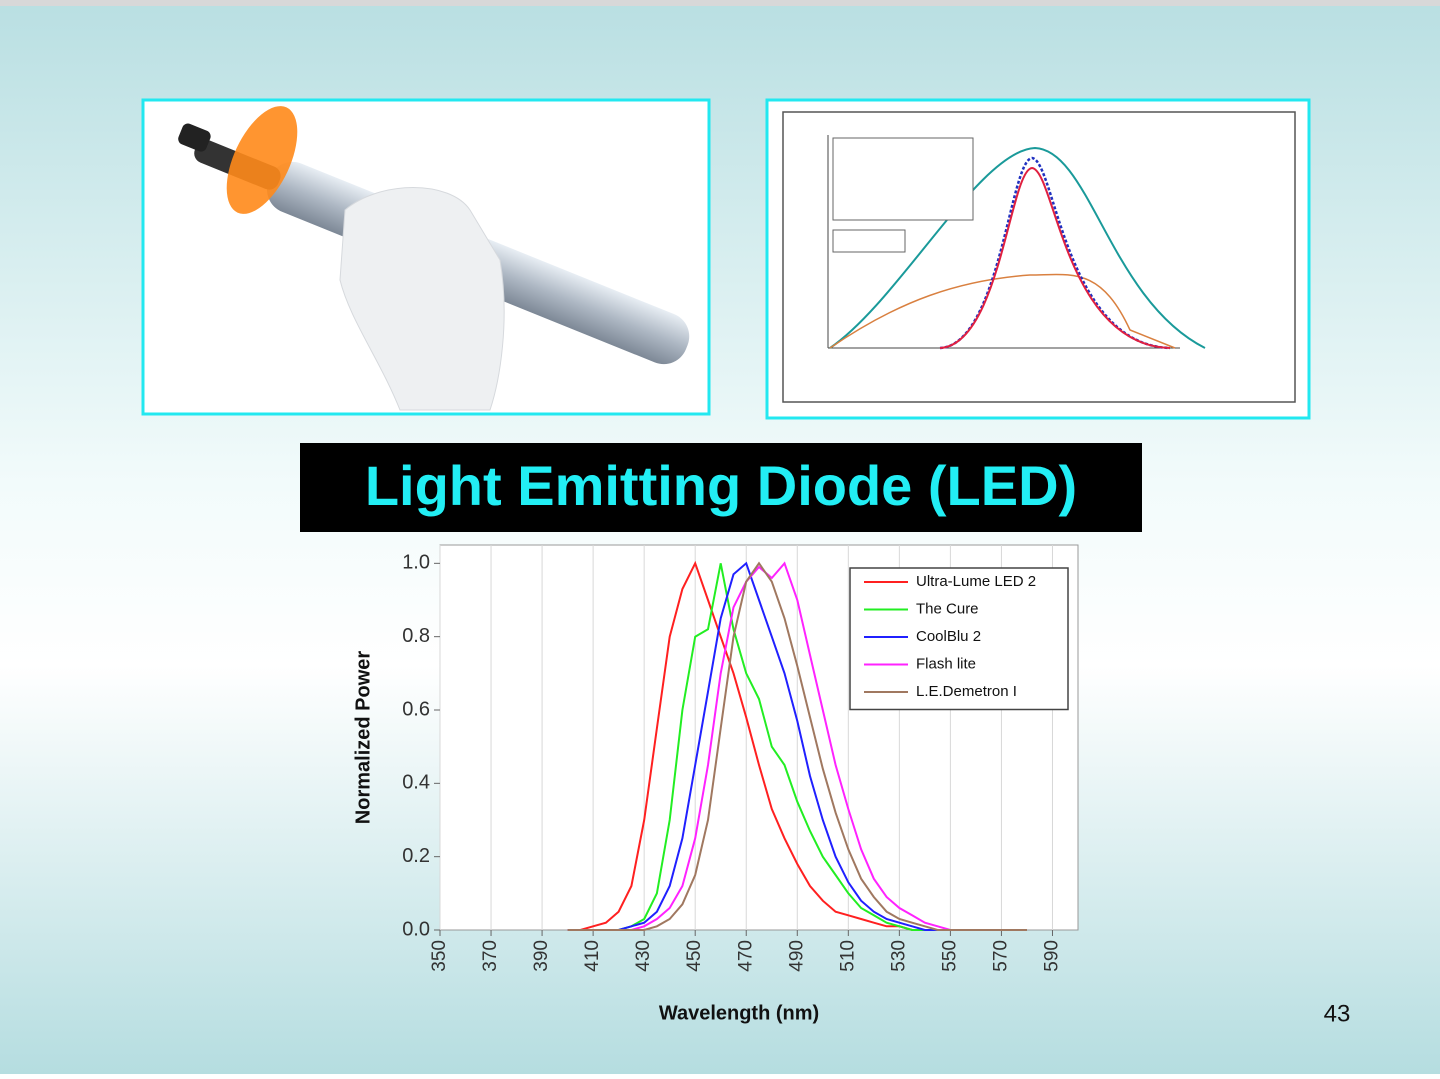 This screenshot has width=1440, height=1079. What do you see at coordinates (1337, 1013) in the screenshot?
I see `slide-number: 43` at bounding box center [1337, 1013].